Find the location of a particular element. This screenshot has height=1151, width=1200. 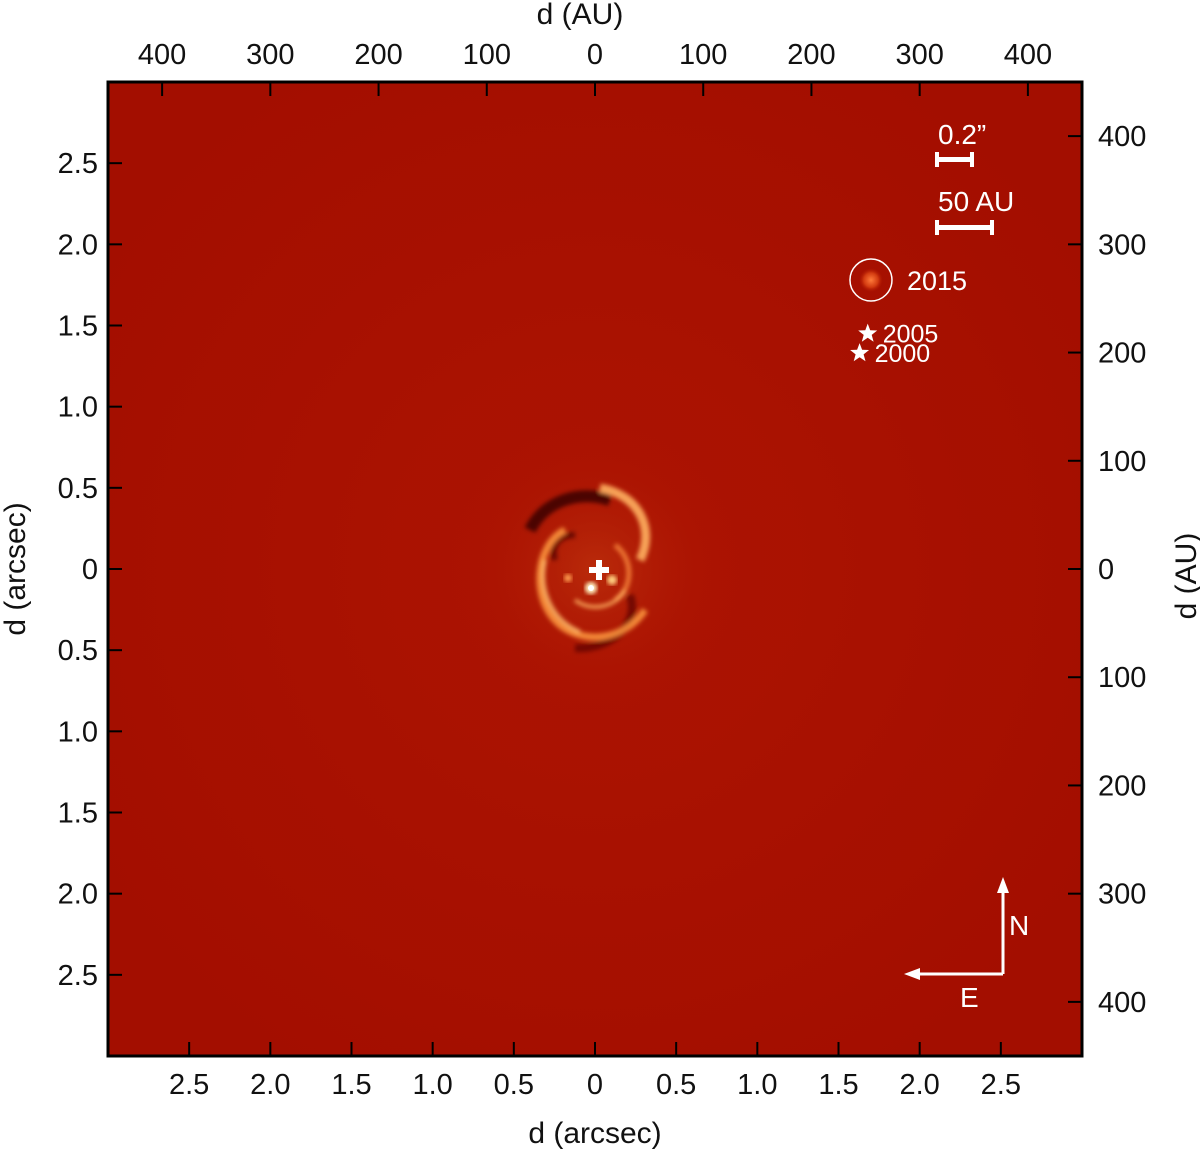

right-tick-label: 0 is located at coordinates (1106, 570).